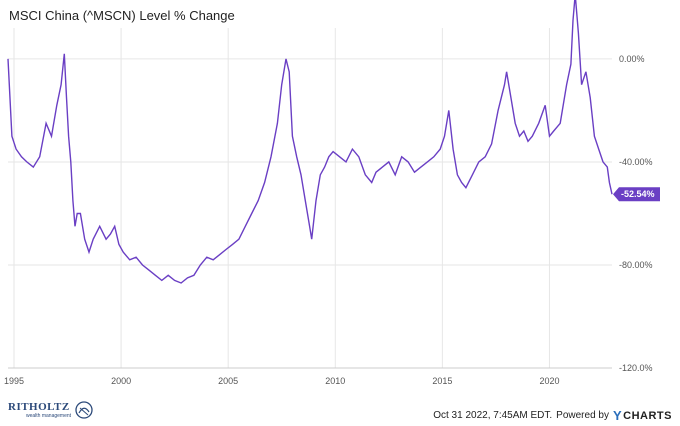  Describe the element at coordinates (14, 381) in the screenshot. I see `x-tick-label: 1995` at that location.